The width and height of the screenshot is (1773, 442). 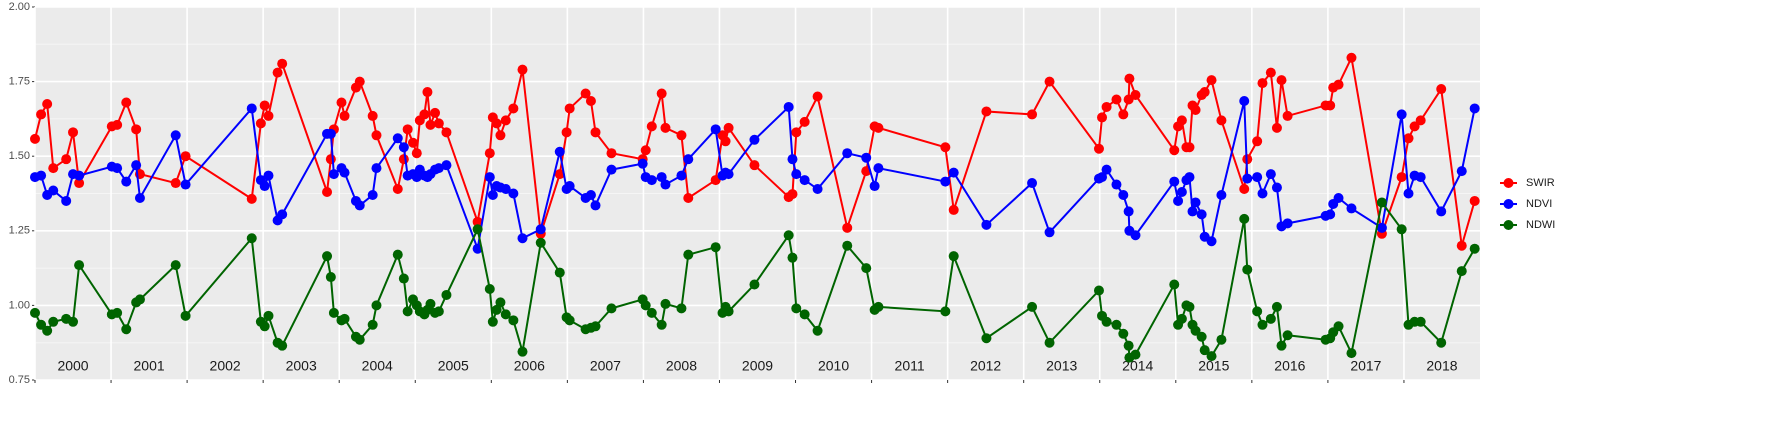 What do you see at coordinates (19, 156) in the screenshot?
I see `y-tick-label: 1.50` at bounding box center [19, 156].